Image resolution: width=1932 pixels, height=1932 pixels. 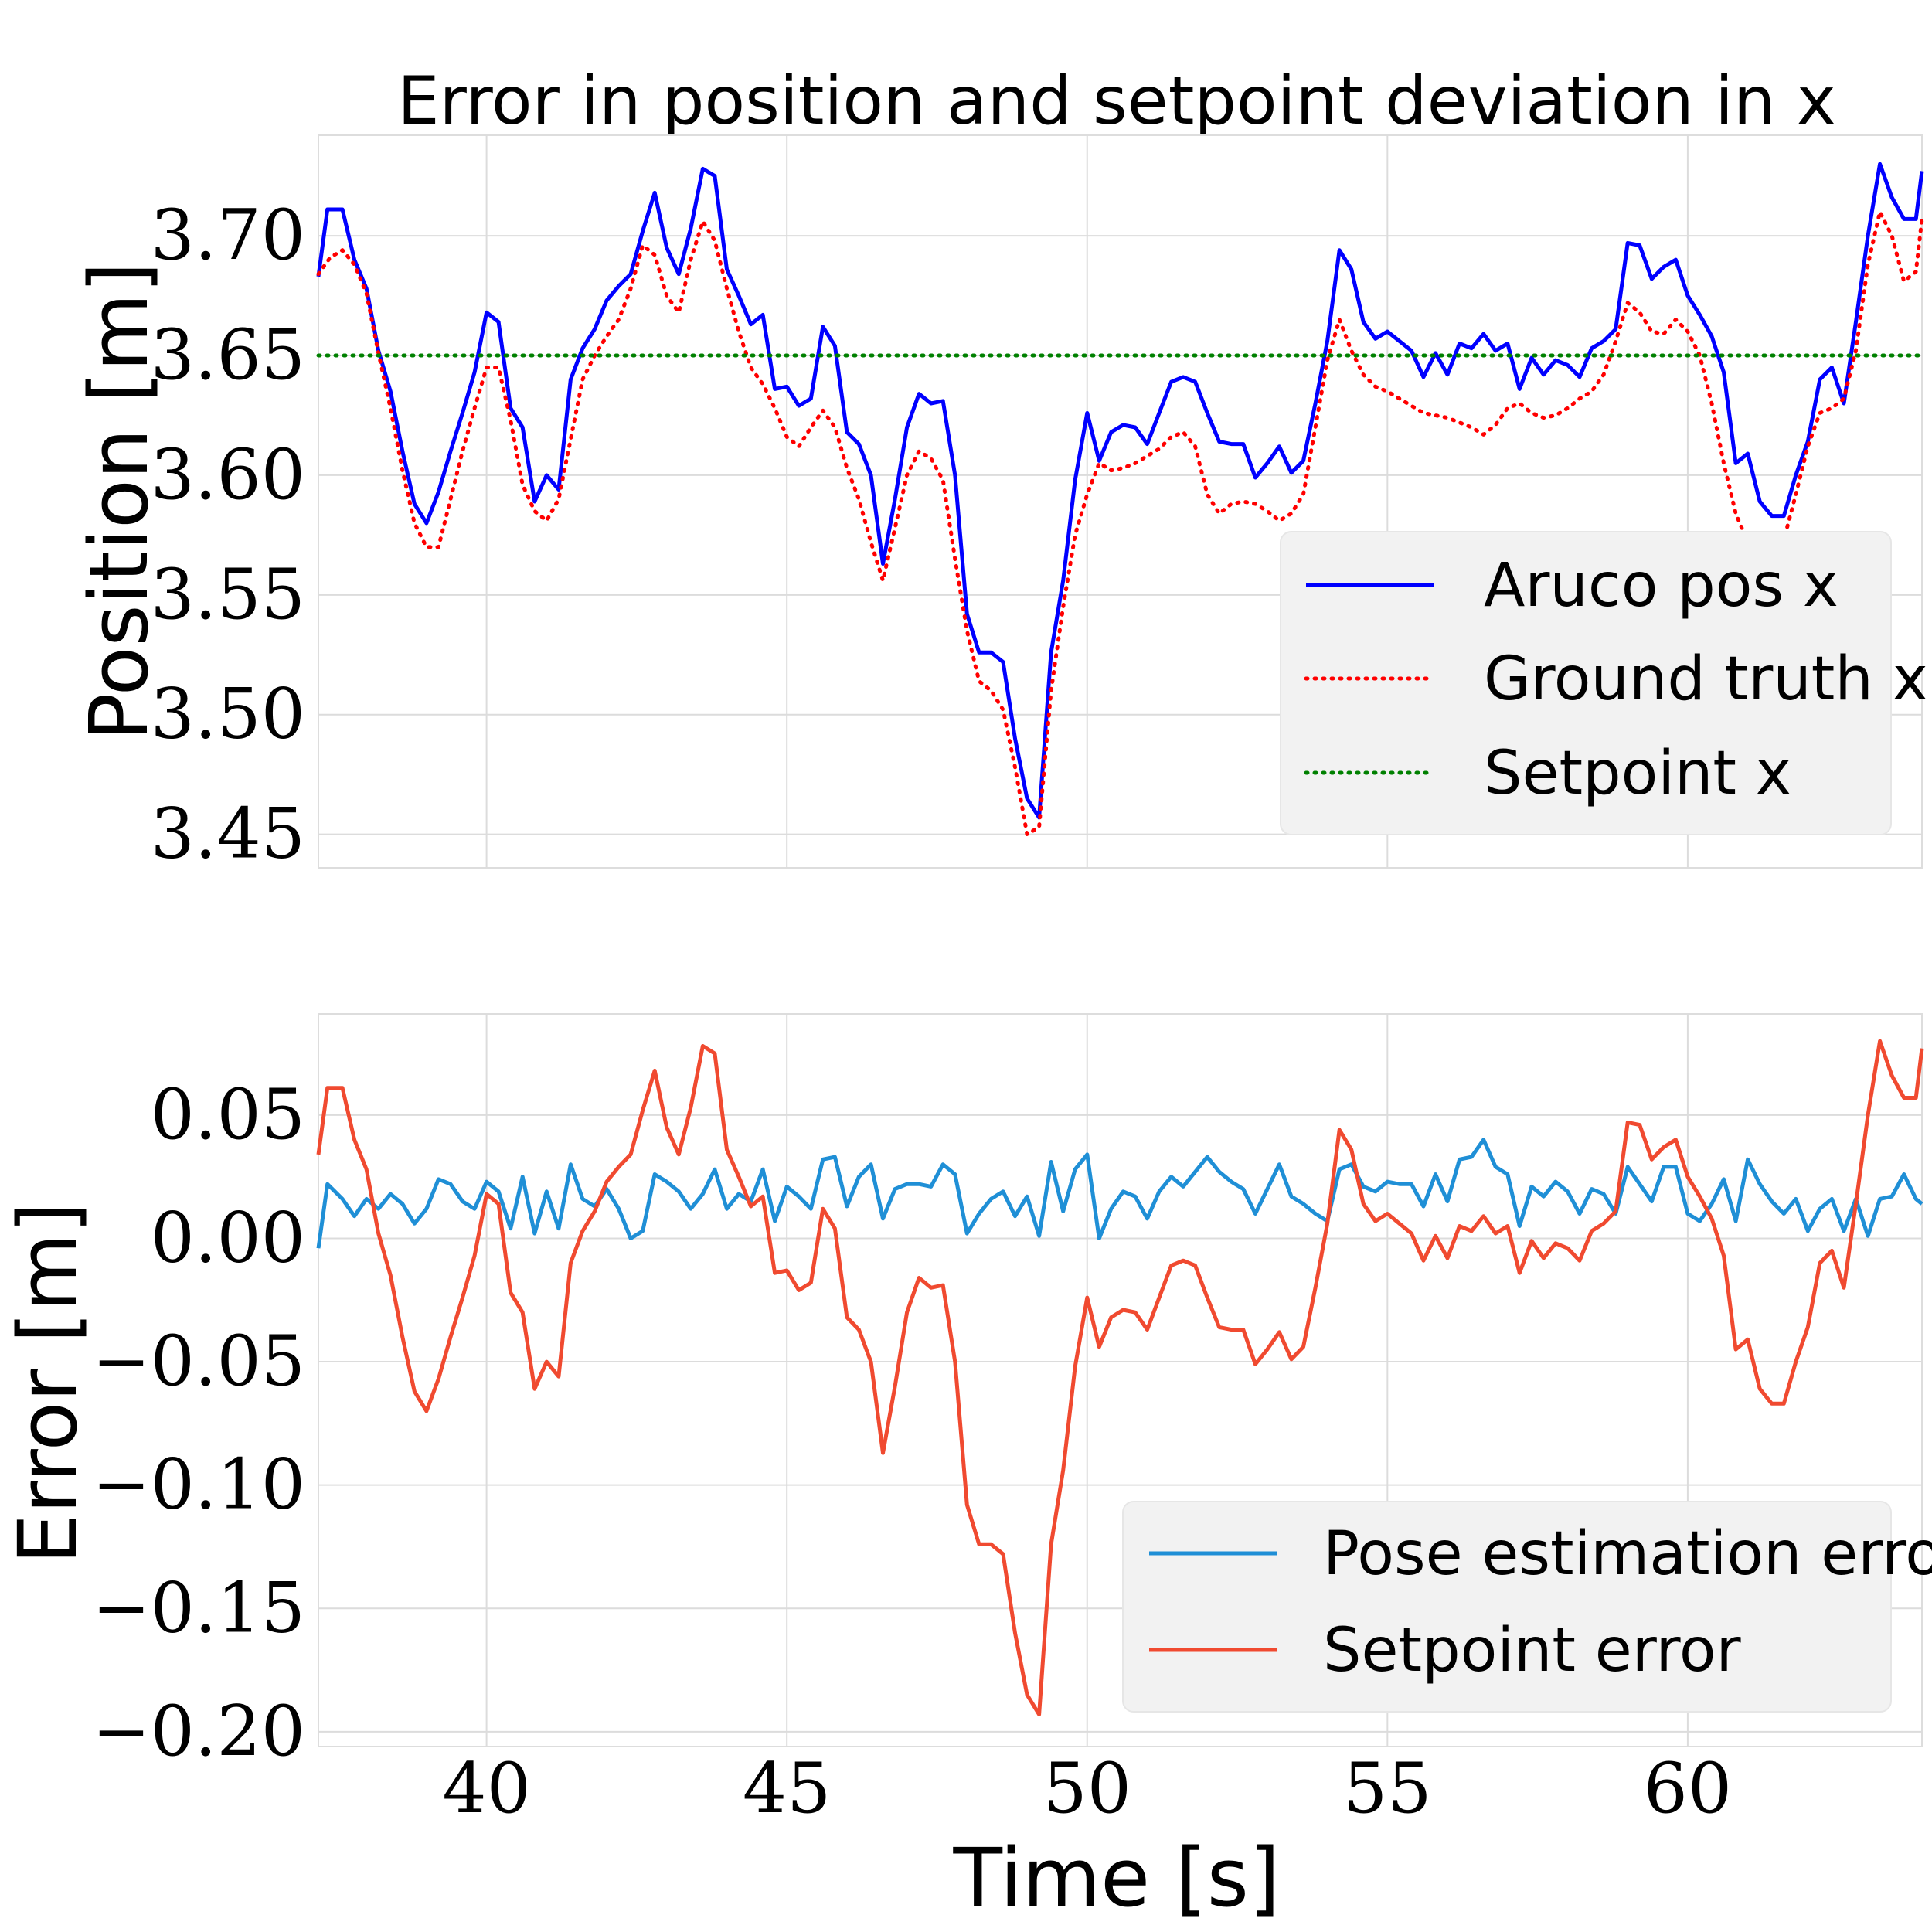 I want to click on x-tick-label: 45, so click(x=788, y=1788).